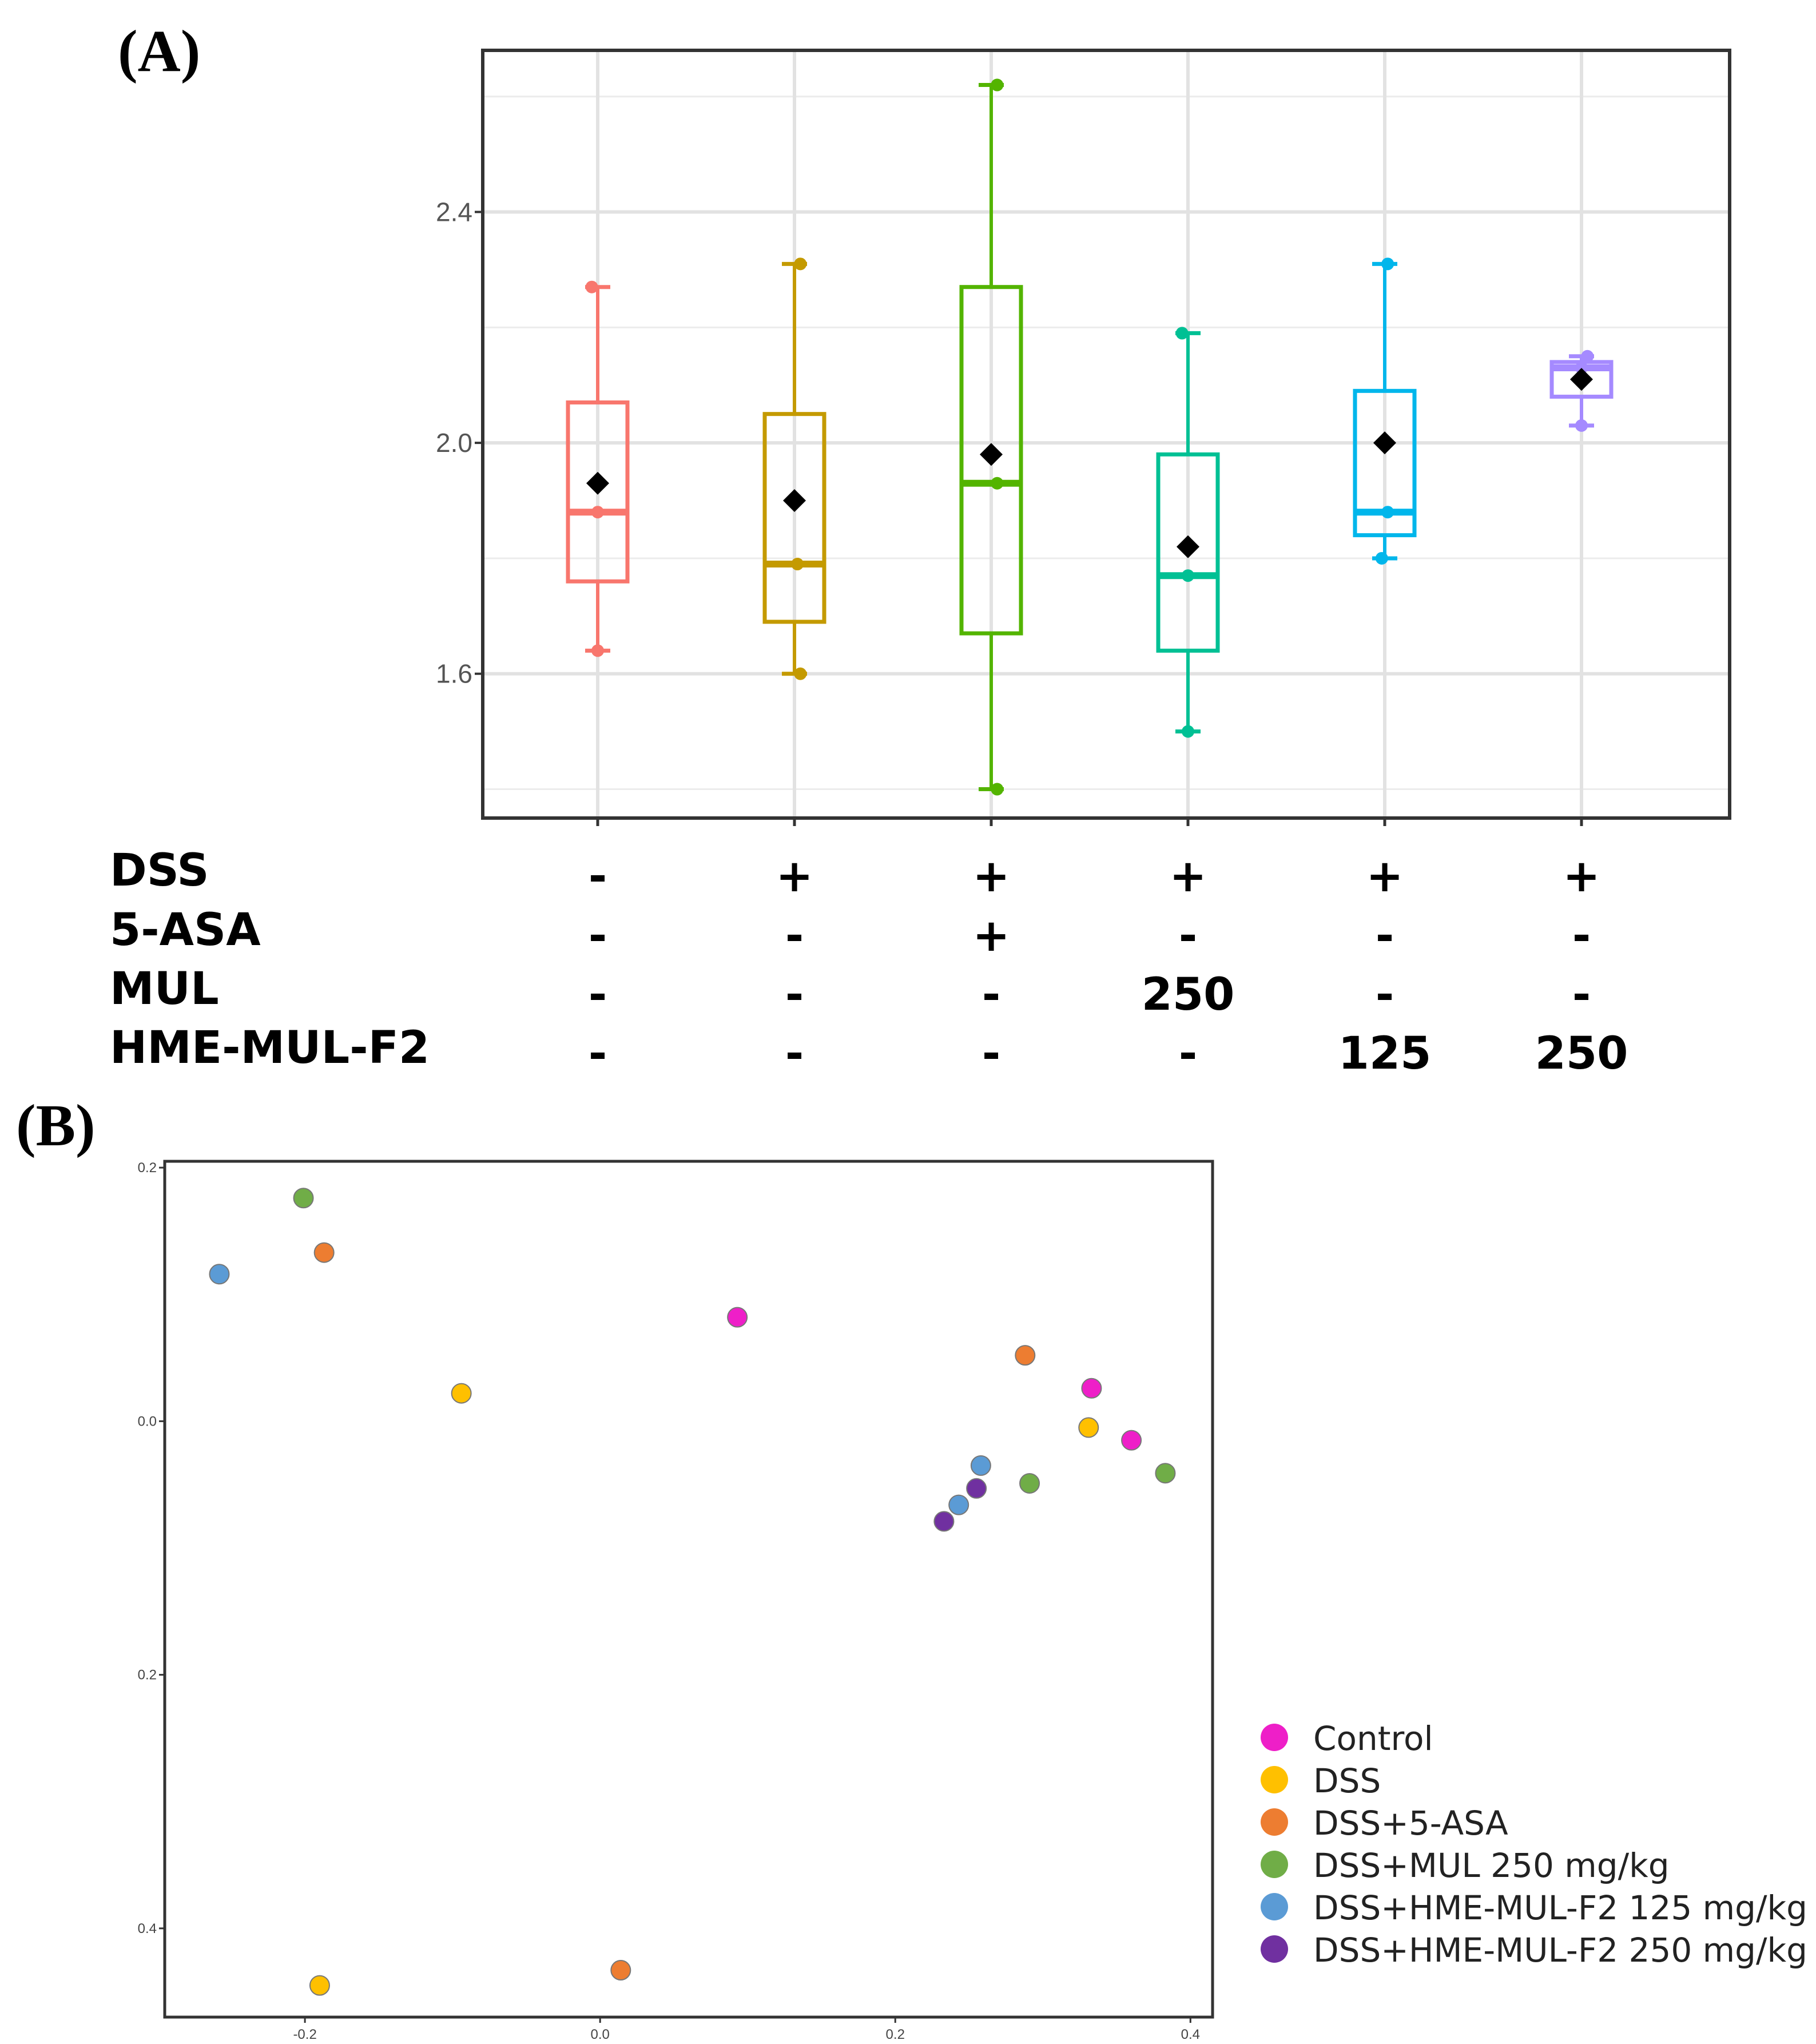  What do you see at coordinates (454, 443) in the screenshot?
I see `y-tick-label: 2.0` at bounding box center [454, 443].